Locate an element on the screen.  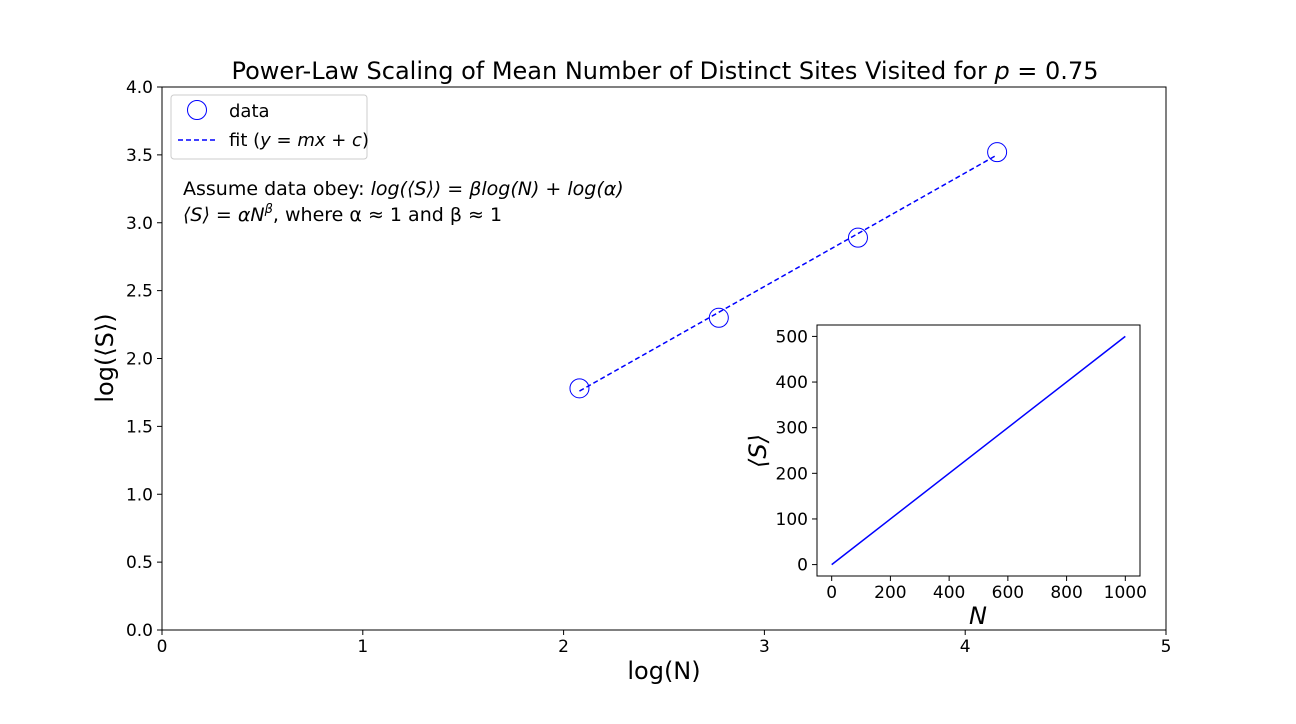
legend-data-label: data is located at coordinates (249, 111).